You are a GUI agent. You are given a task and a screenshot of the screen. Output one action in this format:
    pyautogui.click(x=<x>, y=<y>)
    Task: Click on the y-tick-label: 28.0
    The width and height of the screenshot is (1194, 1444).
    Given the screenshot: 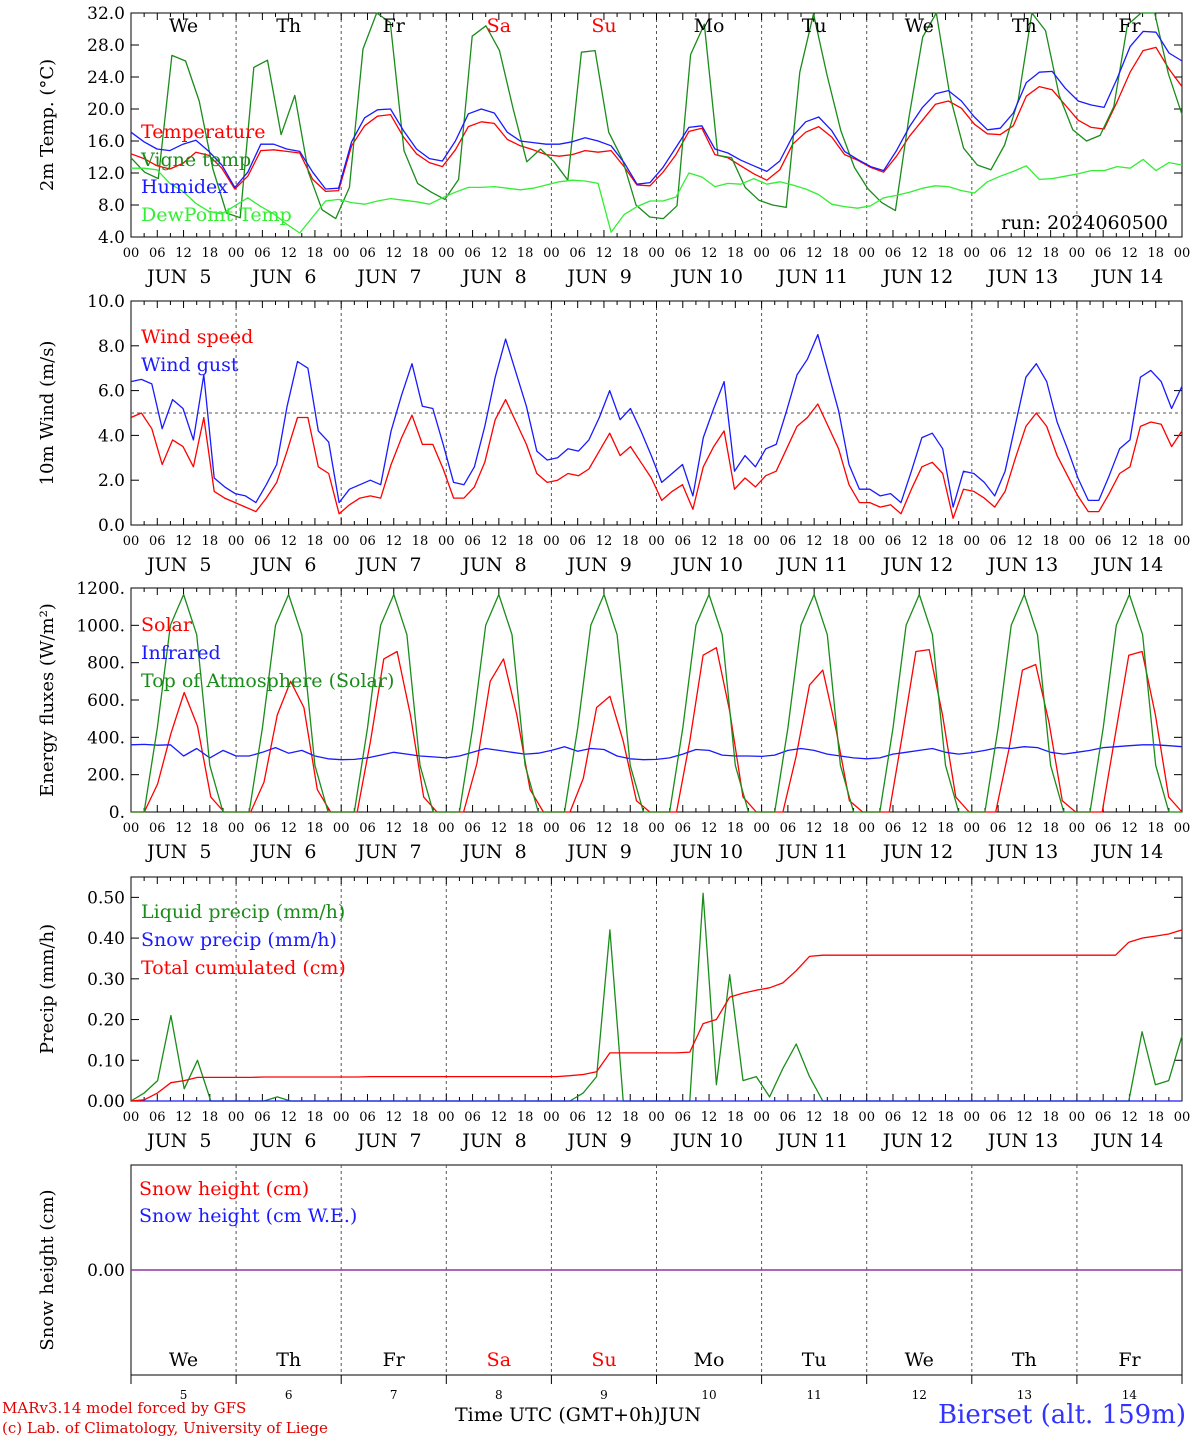 What is the action you would take?
    pyautogui.click(x=106, y=46)
    